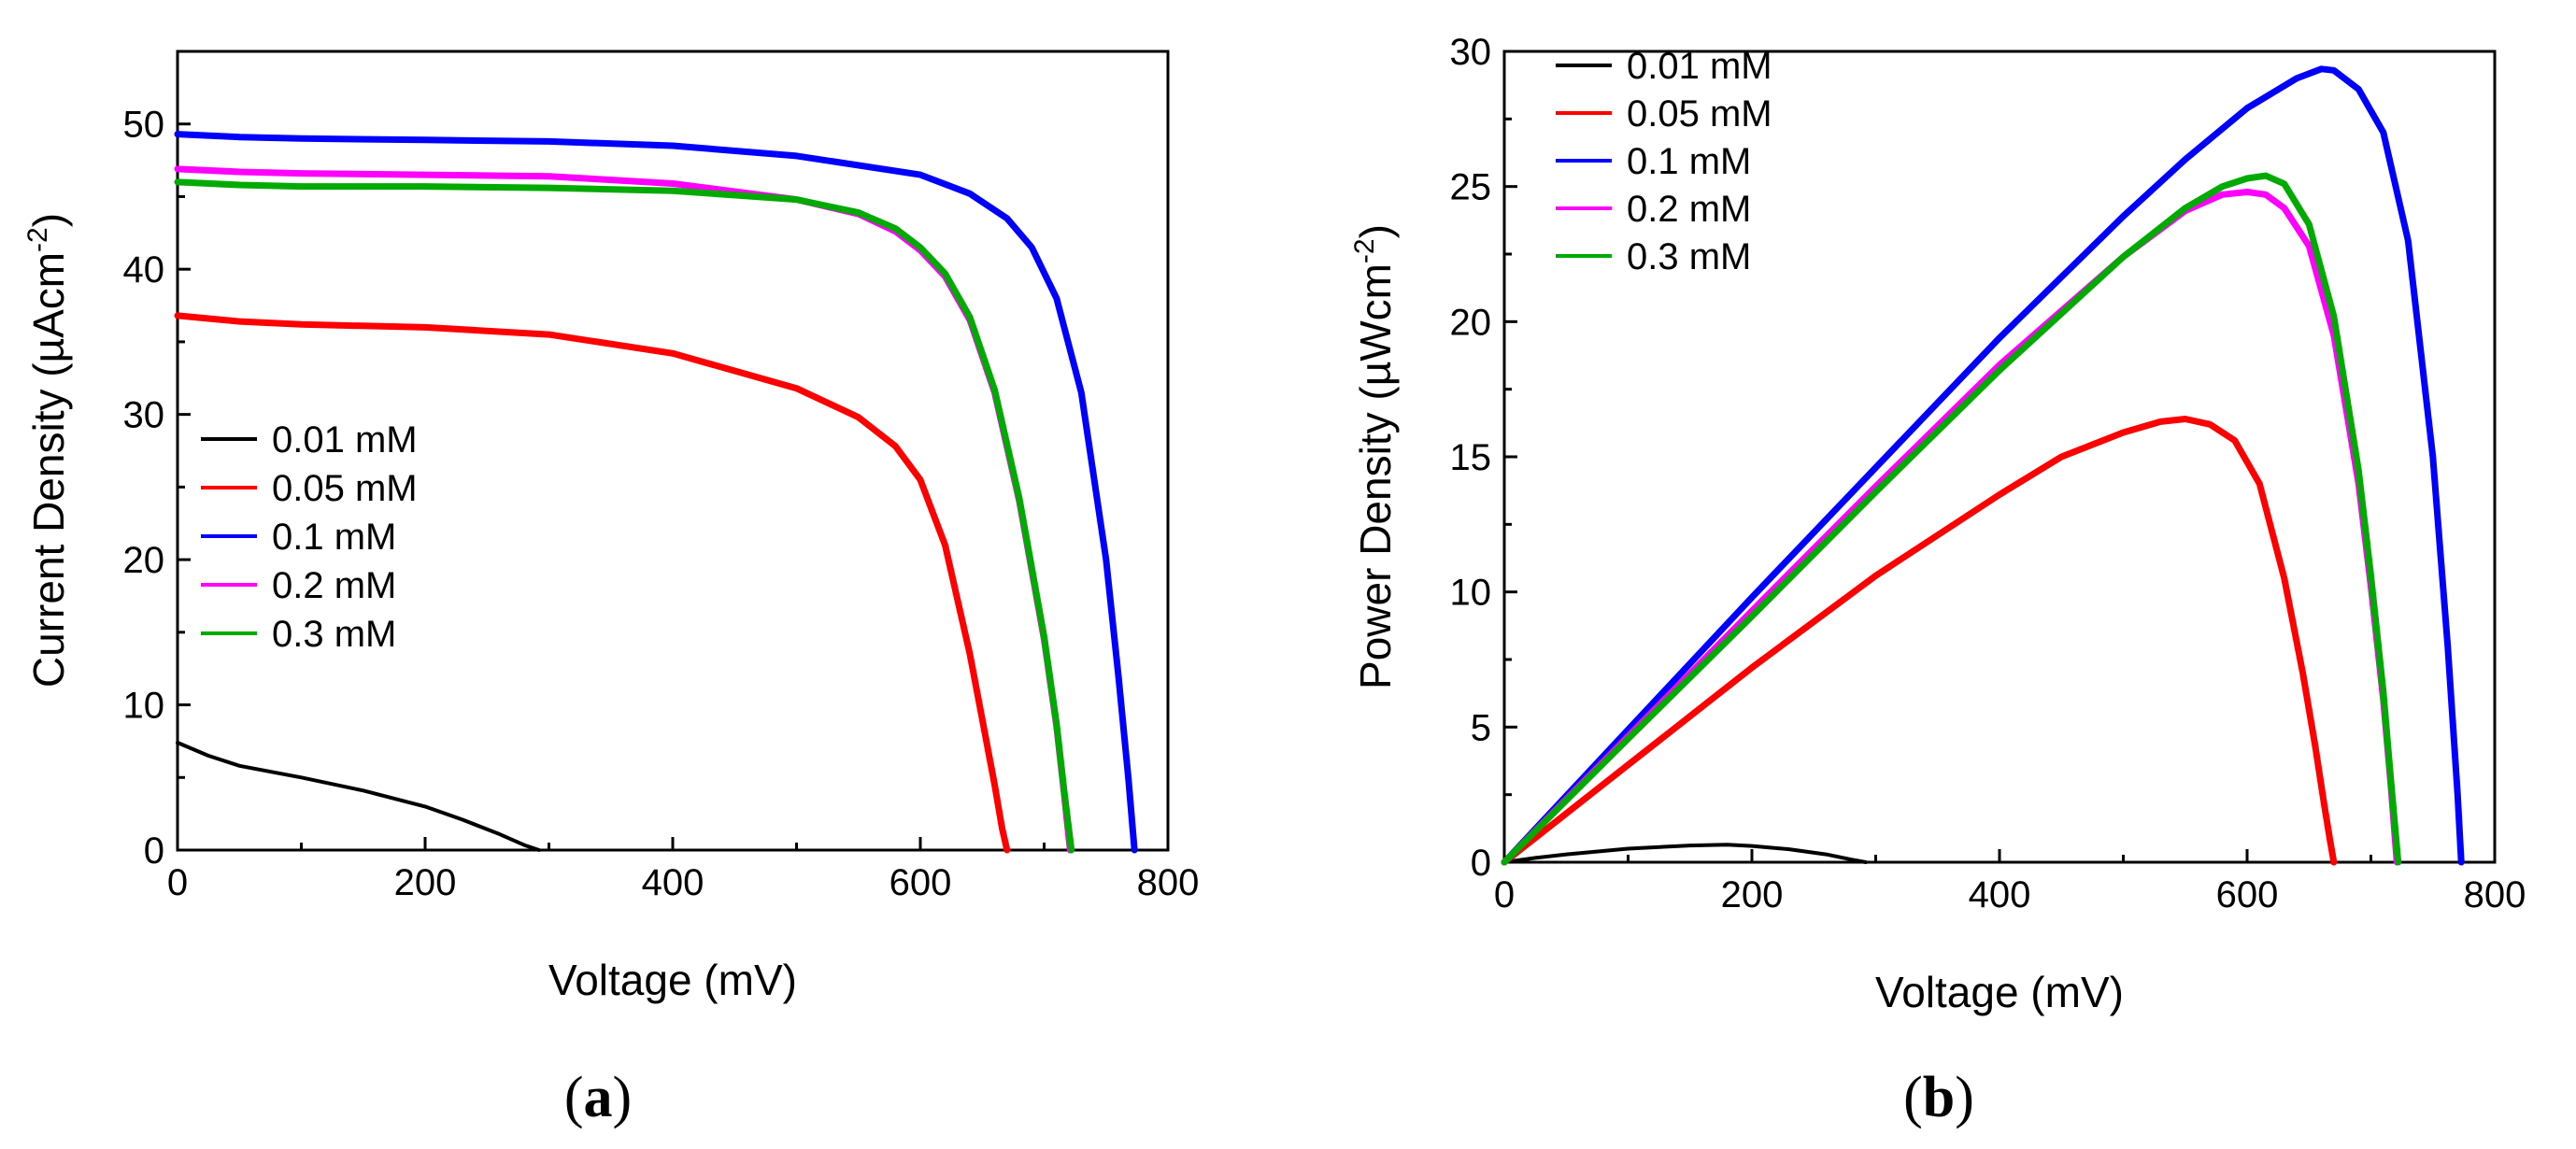 The image size is (2576, 1149). What do you see at coordinates (177, 882) in the screenshot?
I see `x-tick-label-a-0: 0` at bounding box center [177, 882].